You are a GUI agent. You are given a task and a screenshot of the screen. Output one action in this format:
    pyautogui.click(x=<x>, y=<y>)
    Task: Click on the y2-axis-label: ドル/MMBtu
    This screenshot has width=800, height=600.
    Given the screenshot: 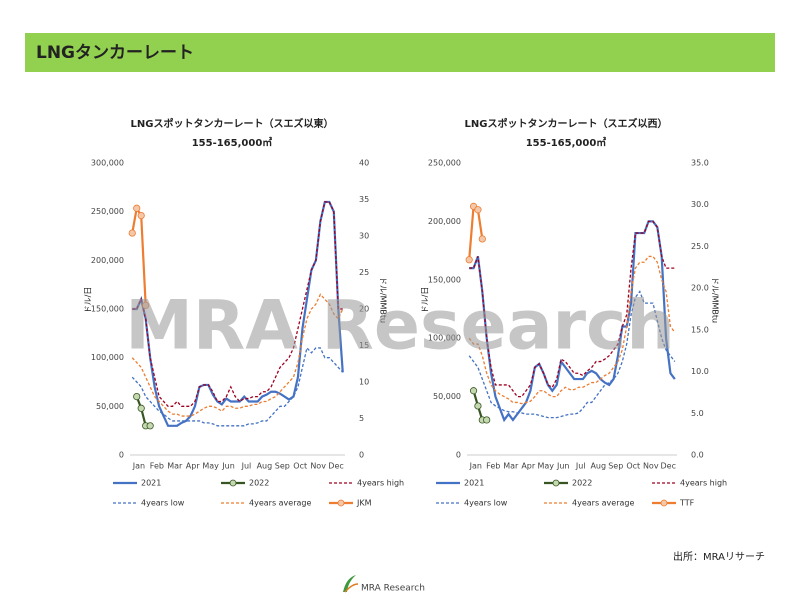 What is the action you would take?
    pyautogui.click(x=715, y=300)
    